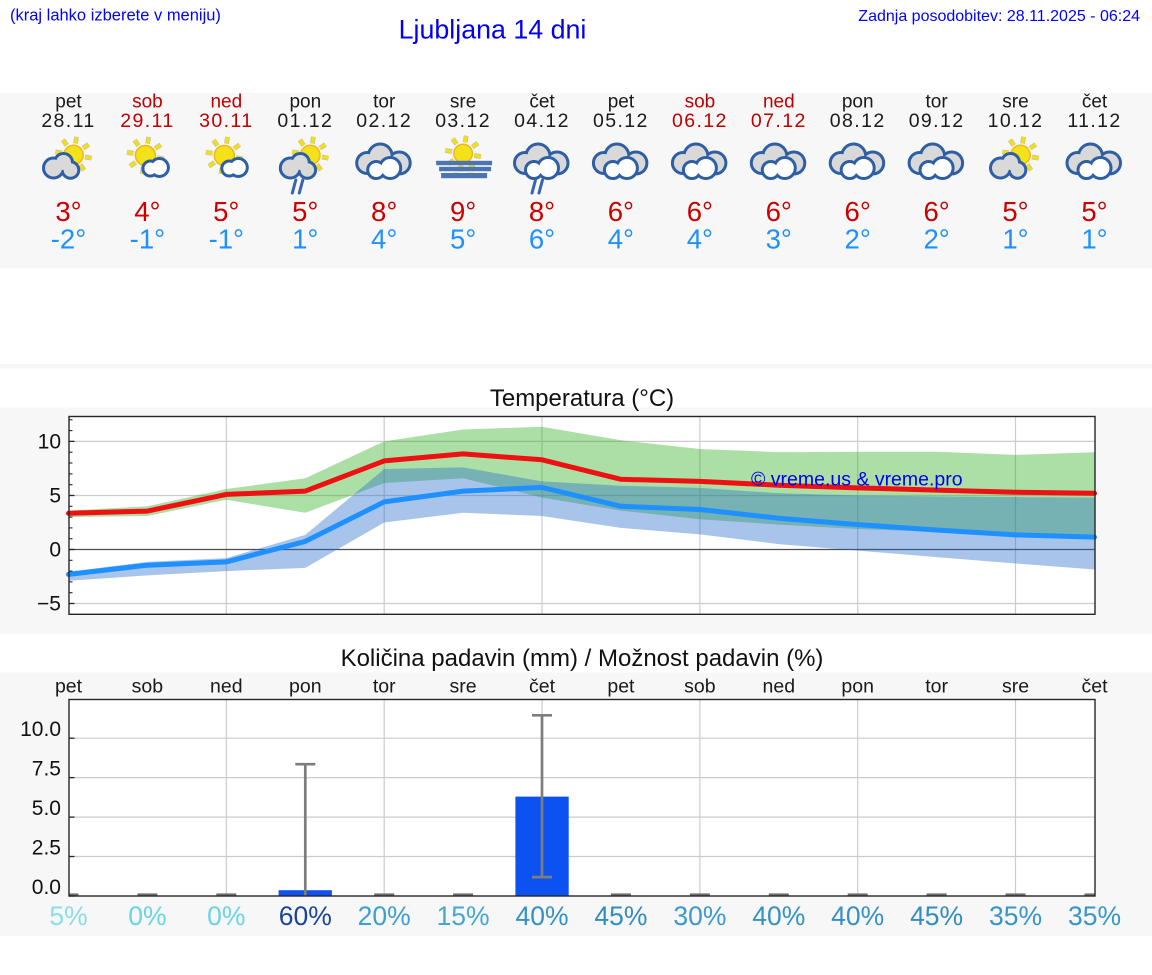  What do you see at coordinates (46, 808) in the screenshot?
I see `svg-text: 5.0` at bounding box center [46, 808].